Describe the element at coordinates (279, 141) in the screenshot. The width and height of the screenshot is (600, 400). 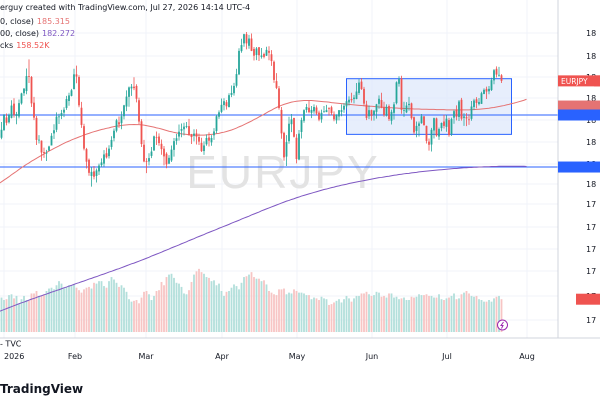
I see `horizontal-levels` at that location.